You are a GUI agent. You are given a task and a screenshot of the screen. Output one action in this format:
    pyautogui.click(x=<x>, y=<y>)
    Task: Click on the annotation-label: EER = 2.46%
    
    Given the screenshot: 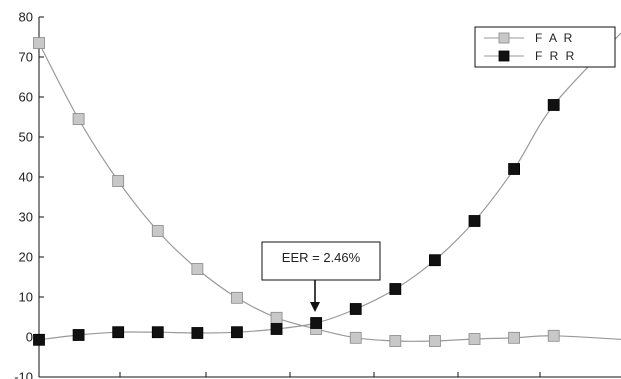 What is the action you would take?
    pyautogui.click(x=321, y=257)
    